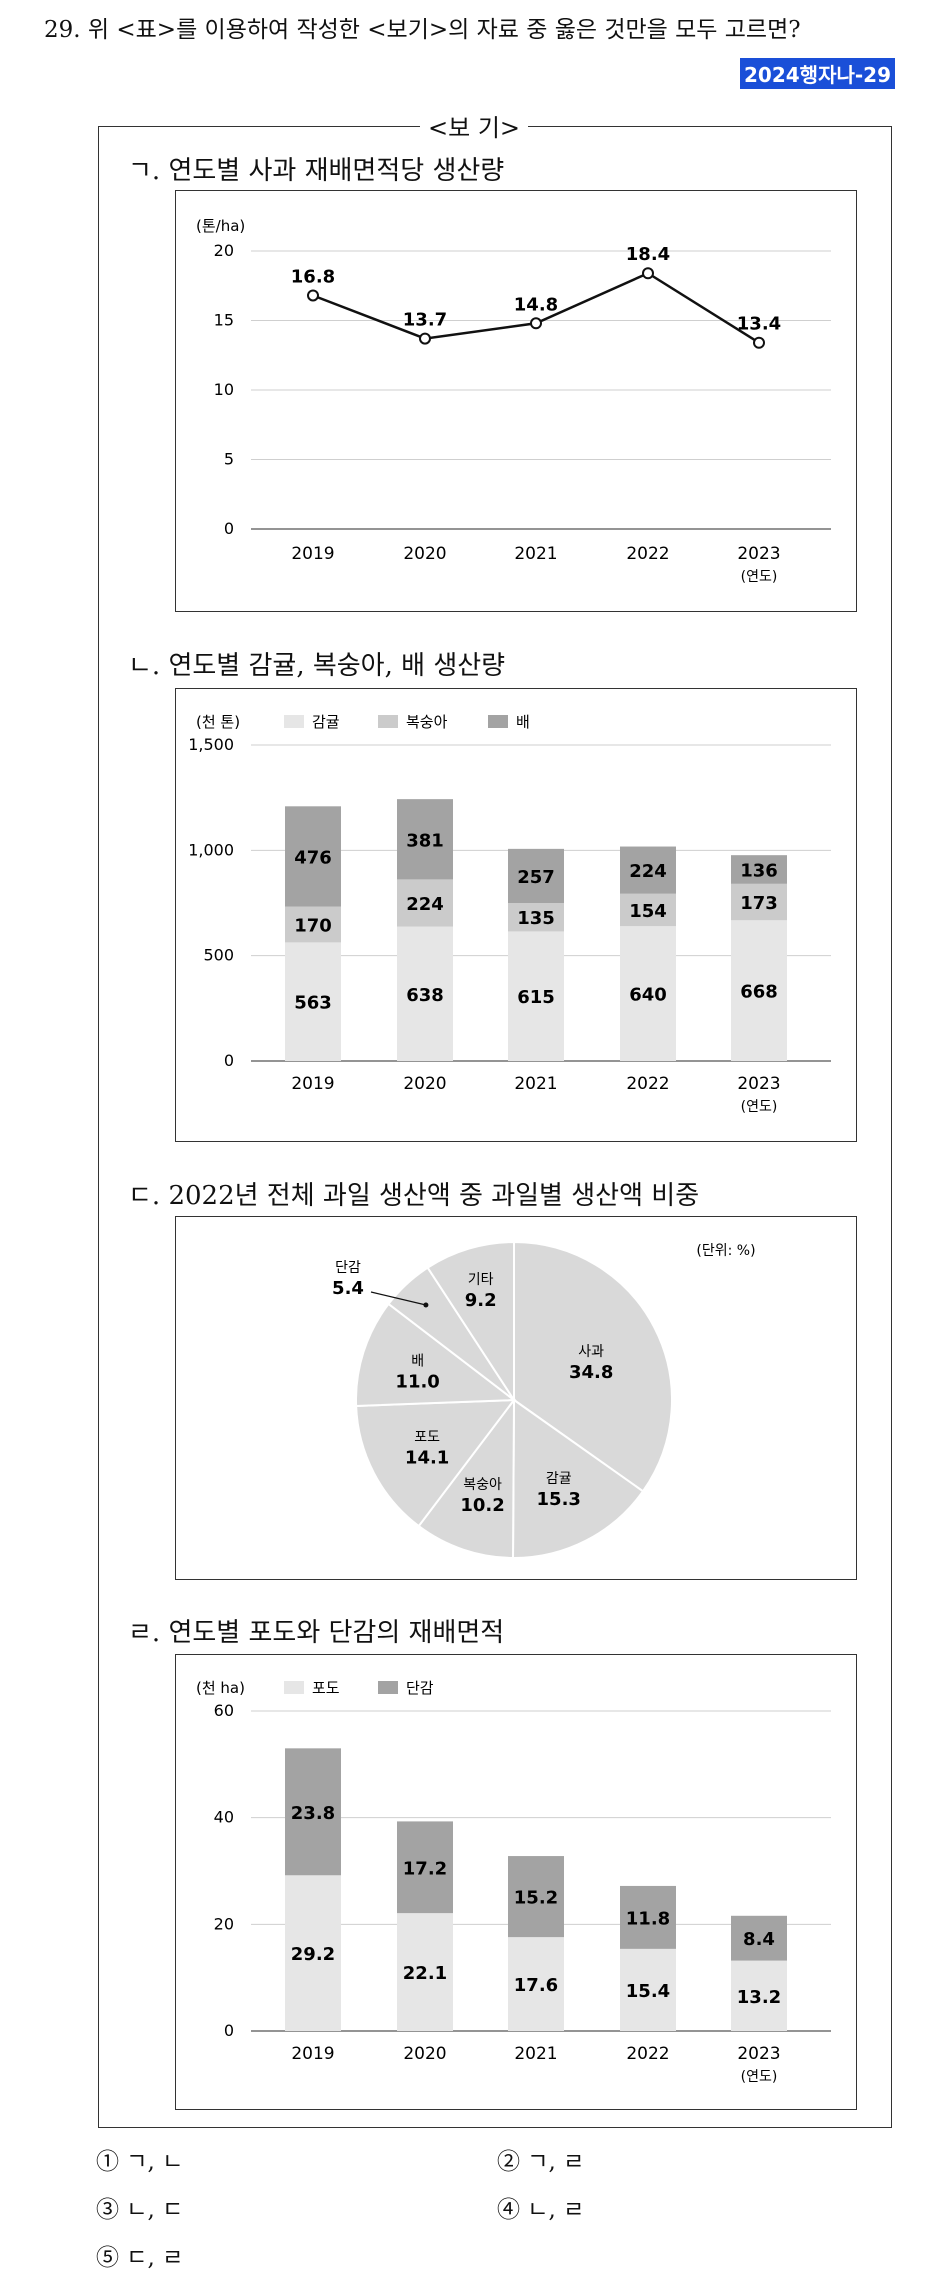 This screenshot has width=935, height=2288. What do you see at coordinates (427, 1437) in the screenshot?
I see `slice-name: 포도` at bounding box center [427, 1437].